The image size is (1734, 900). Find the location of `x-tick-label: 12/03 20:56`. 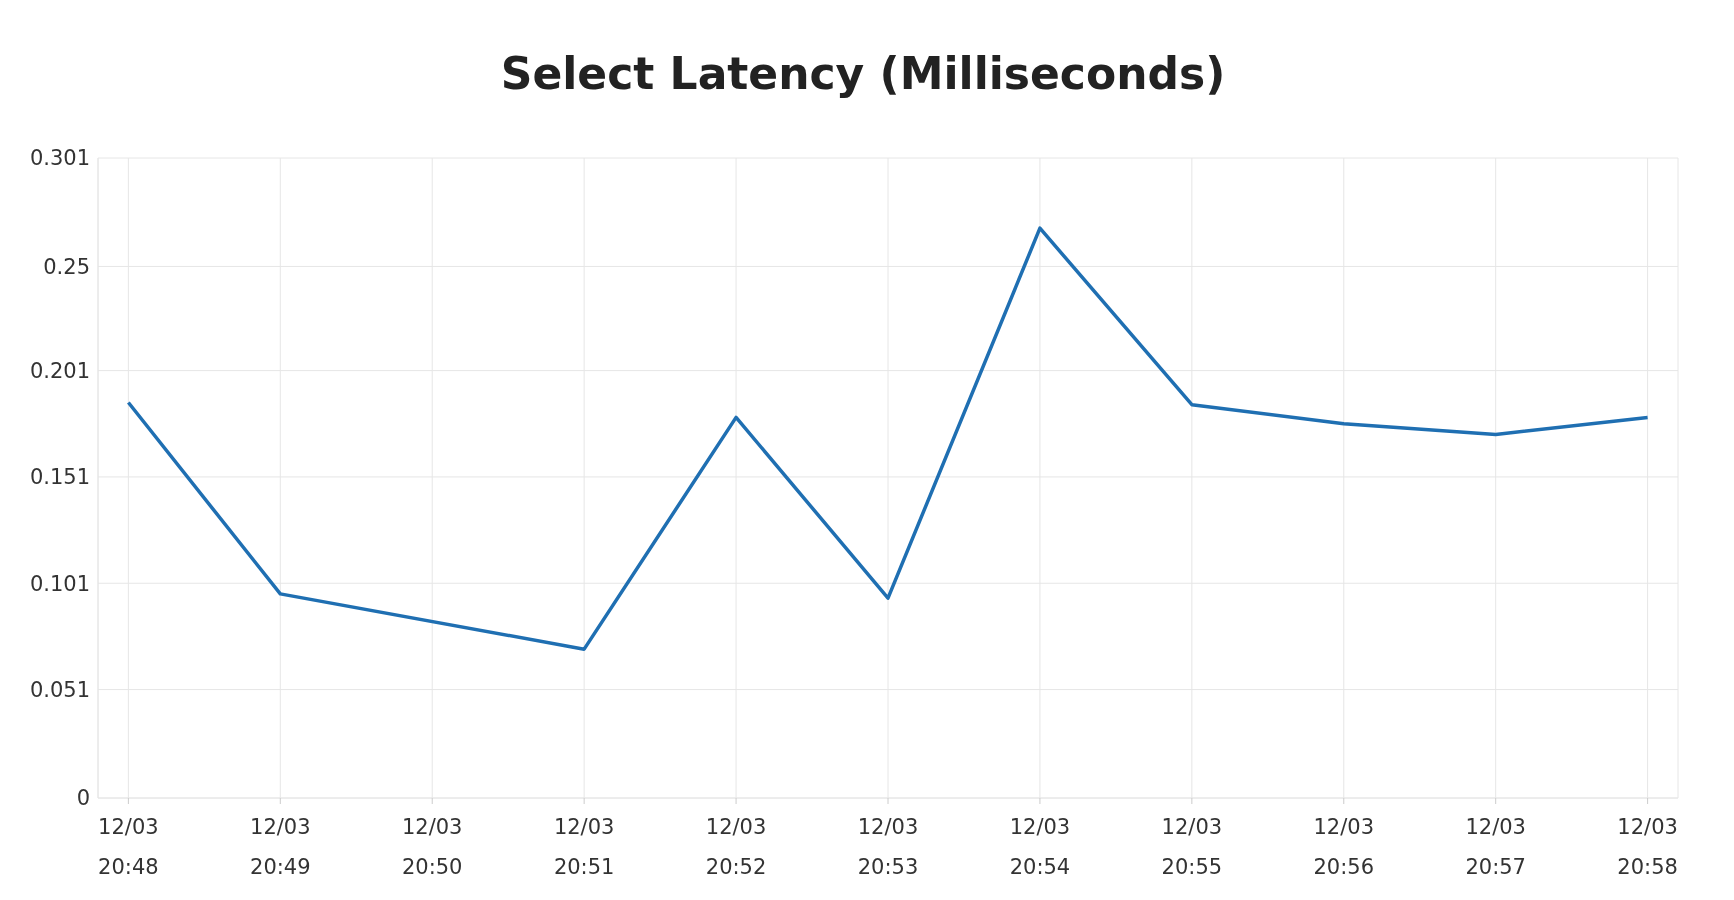

x-tick-label: 12/03 20:56 is located at coordinates (1344, 847).